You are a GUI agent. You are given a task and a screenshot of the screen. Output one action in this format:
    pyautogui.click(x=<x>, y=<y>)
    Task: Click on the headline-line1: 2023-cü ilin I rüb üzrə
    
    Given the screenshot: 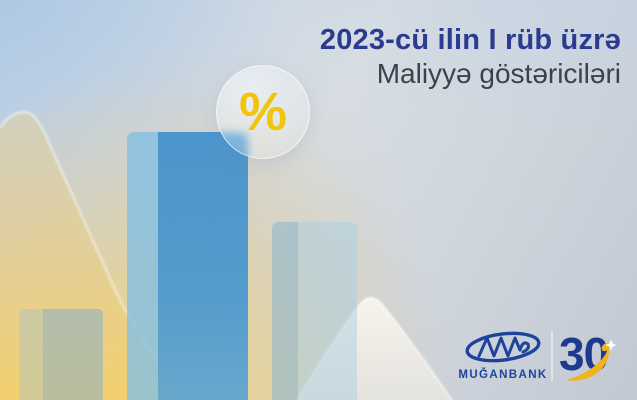 What is the action you would take?
    pyautogui.click(x=470, y=40)
    